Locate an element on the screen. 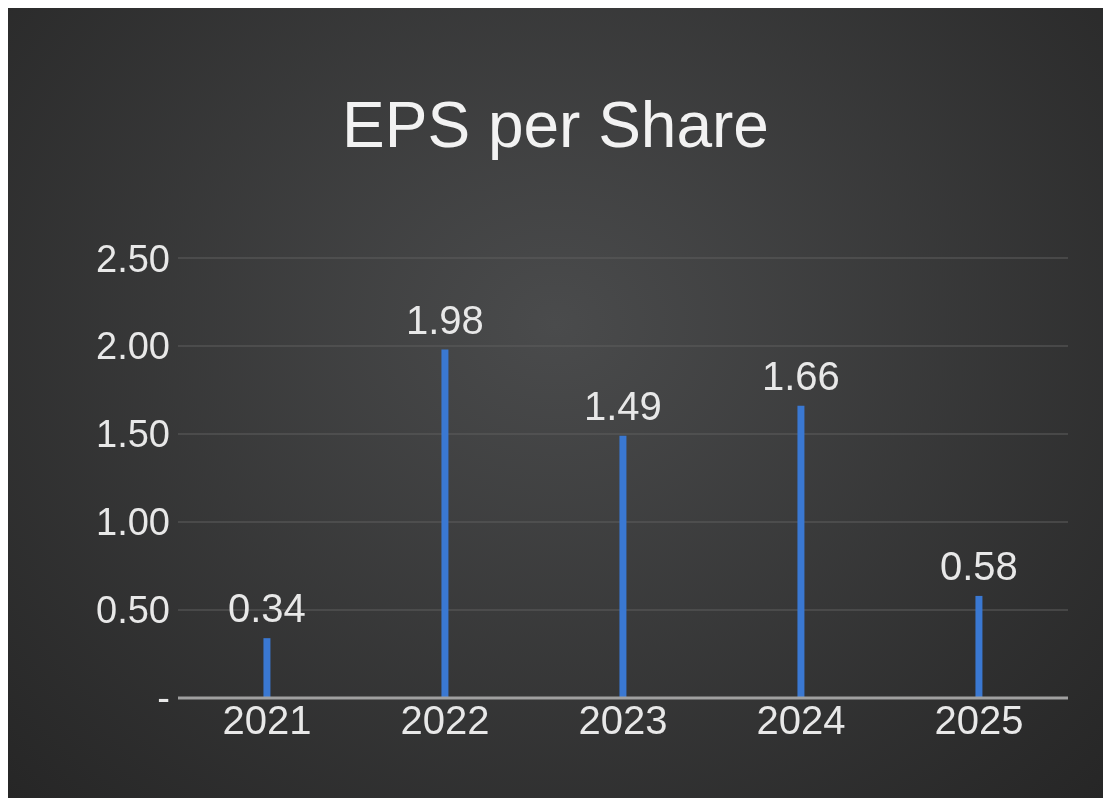 This screenshot has height=806, width=1111. x-tick-label: 2021 is located at coordinates (267, 720).